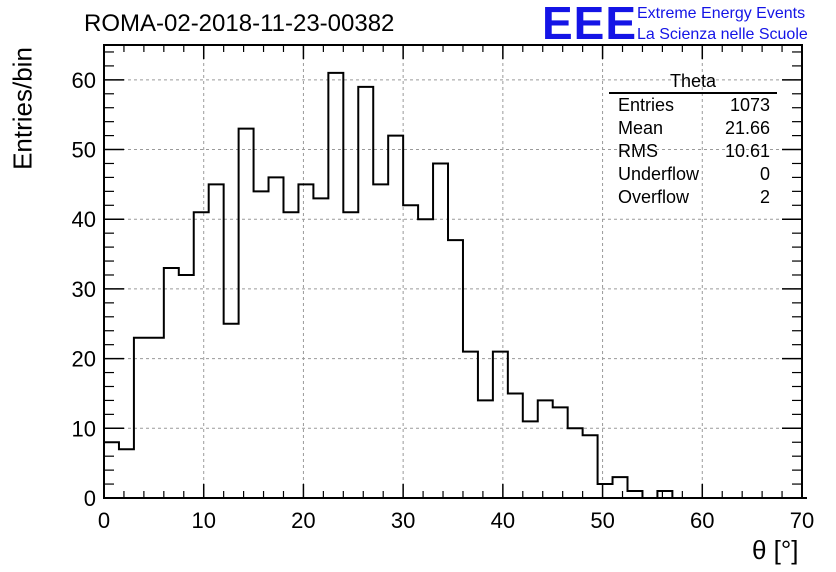 The height and width of the screenshot is (572, 836). What do you see at coordinates (590, 24) in the screenshot?
I see `logo-mark: EEE` at bounding box center [590, 24].